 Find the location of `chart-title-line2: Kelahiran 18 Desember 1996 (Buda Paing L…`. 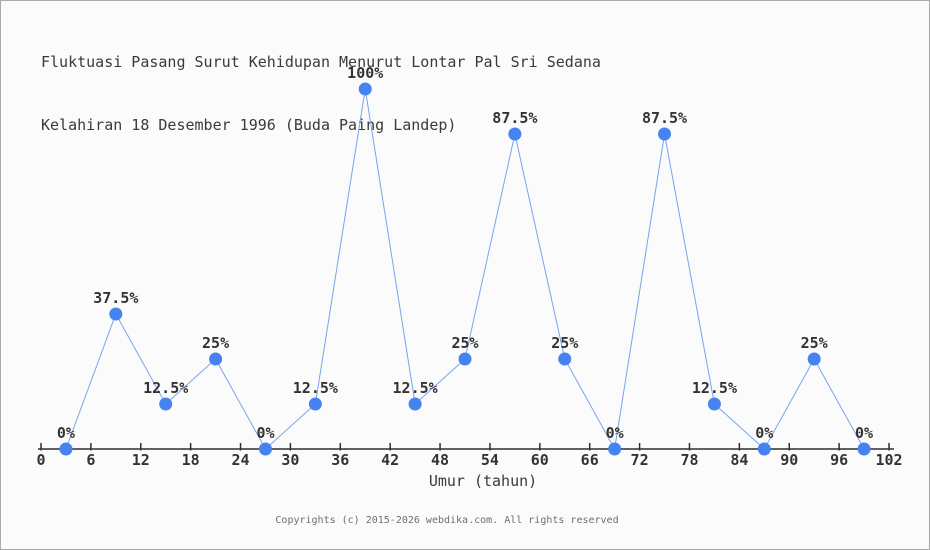

chart-title-line2: Kelahiran 18 Desember 1996 (Buda Paing L… is located at coordinates (249, 125).